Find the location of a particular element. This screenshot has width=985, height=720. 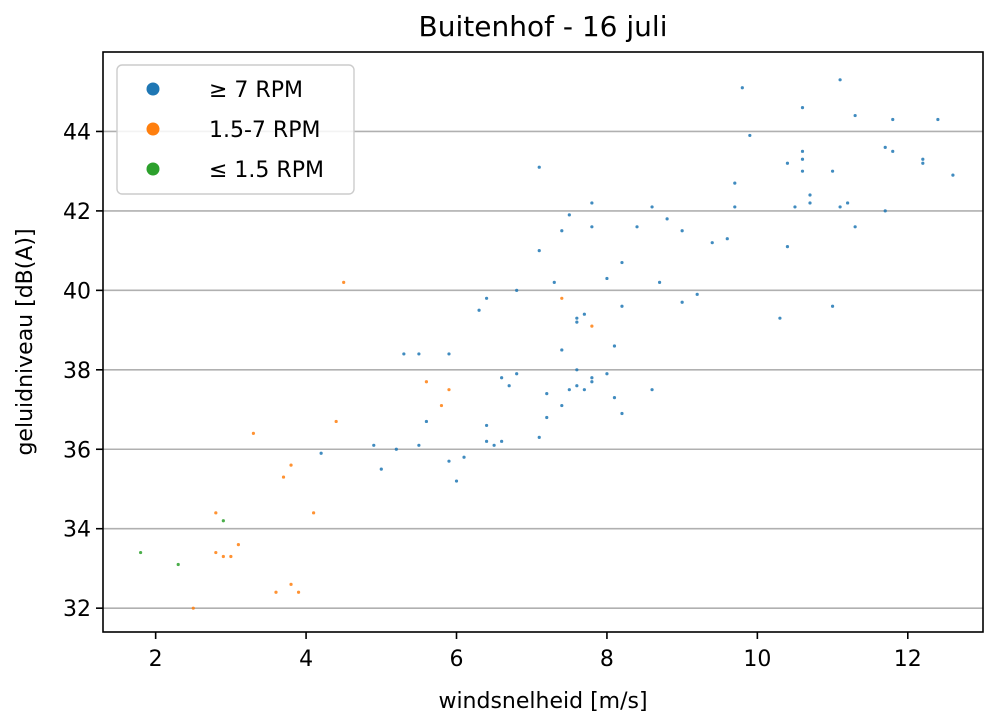

x-tick-label: 6 is located at coordinates (457, 659).